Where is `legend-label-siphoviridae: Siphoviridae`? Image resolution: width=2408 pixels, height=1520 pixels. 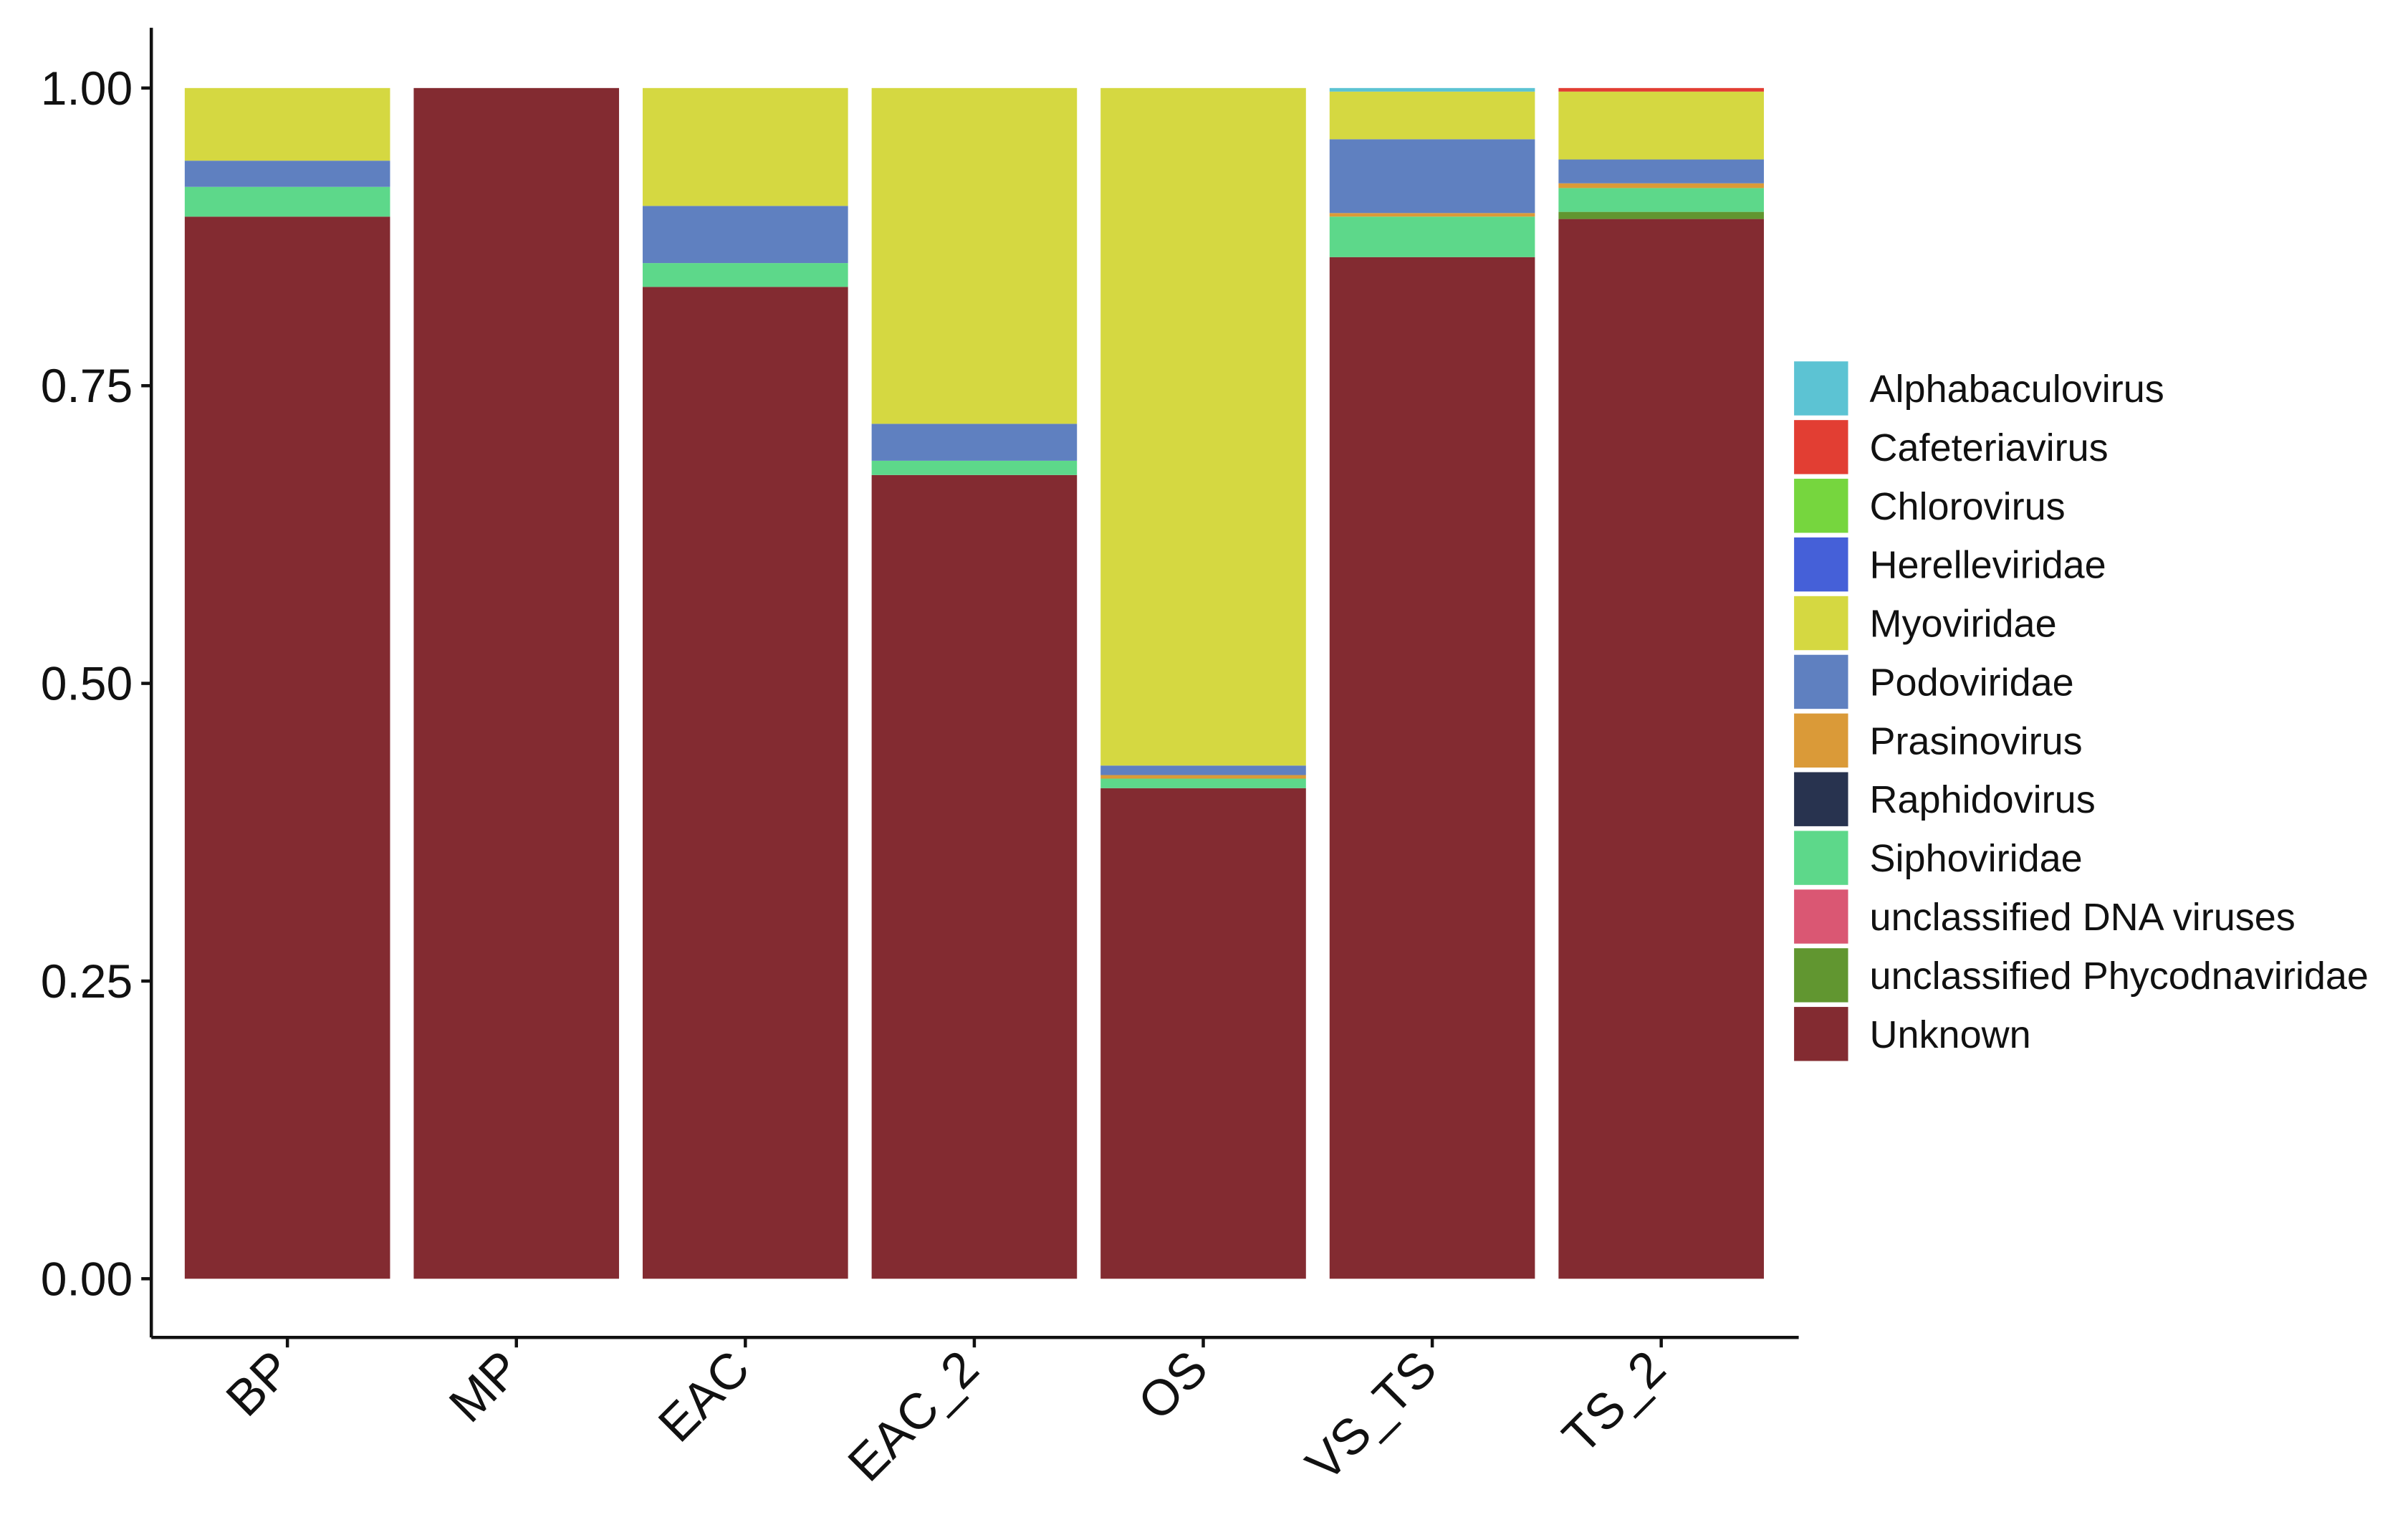 legend-label-siphoviridae: Siphoviridae is located at coordinates (1976, 858).